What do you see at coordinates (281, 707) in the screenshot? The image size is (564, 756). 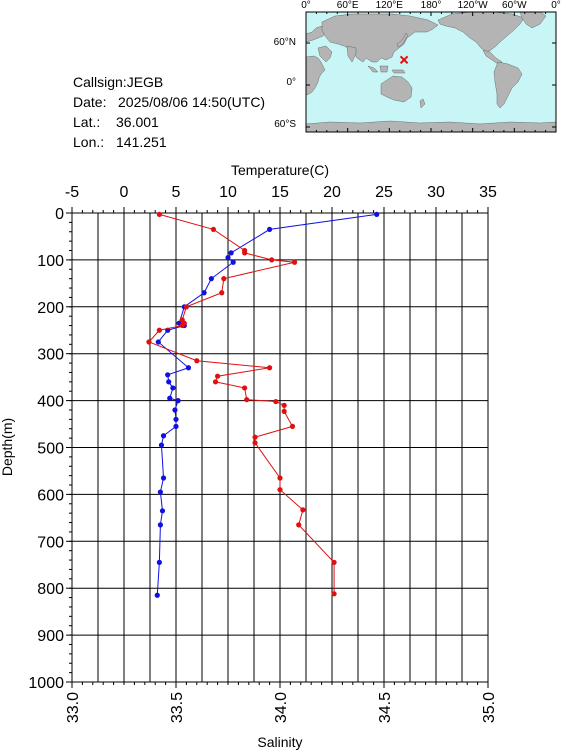 I see `salinity-tick-labels: 33.0 33.5 34.0 34.5 35.0` at bounding box center [281, 707].